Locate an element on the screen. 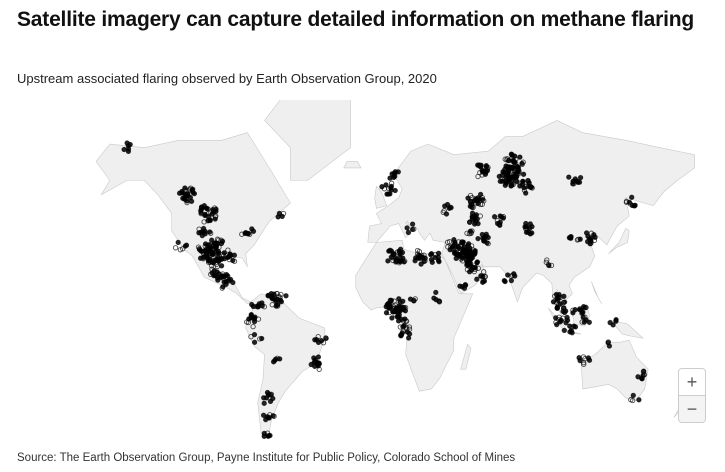 The height and width of the screenshot is (472, 725). zoom-in-button: + is located at coordinates (692, 382).